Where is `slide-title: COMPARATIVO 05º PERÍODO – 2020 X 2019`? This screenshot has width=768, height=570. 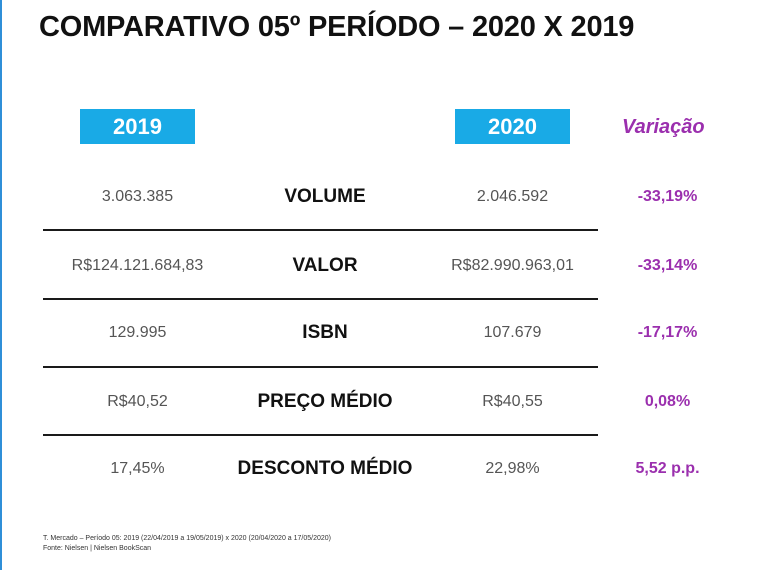 slide-title: COMPARATIVO 05º PERÍODO – 2020 X 2019 is located at coordinates (337, 27).